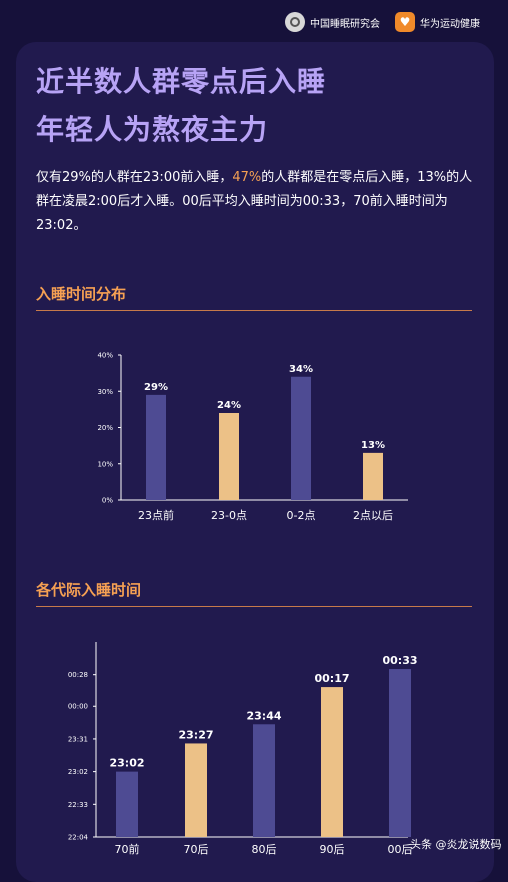 Image resolution: width=508 pixels, height=882 pixels. Describe the element at coordinates (400, 849) in the screenshot. I see `chart2-category-label: 00后` at that location.